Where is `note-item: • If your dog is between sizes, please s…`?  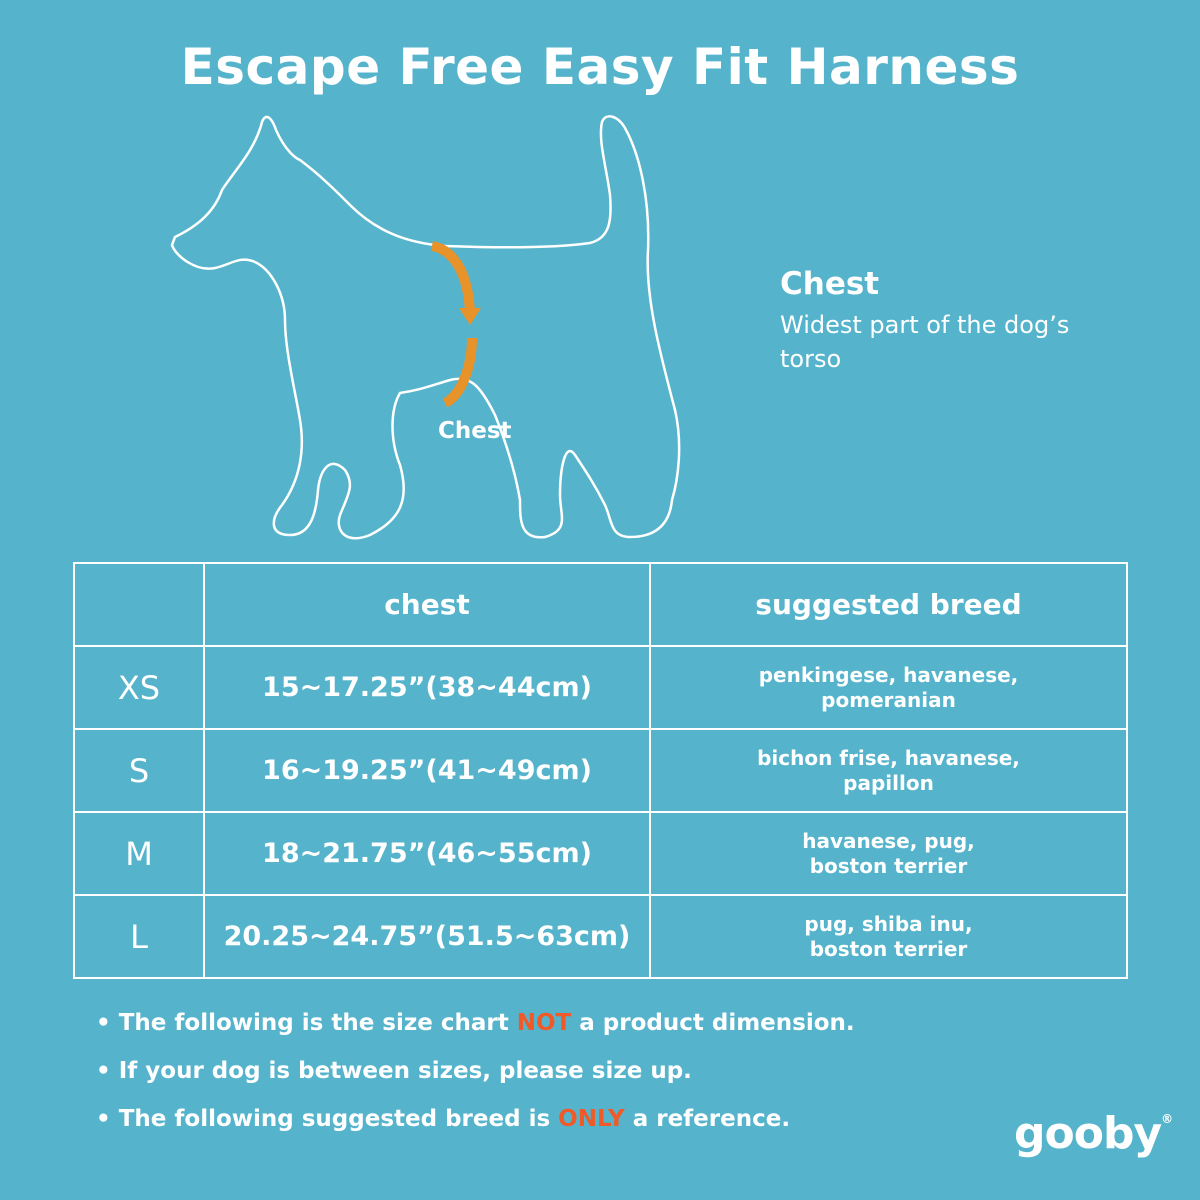
note-item: • If your dog is between sizes, please s… is located at coordinates (394, 1071).